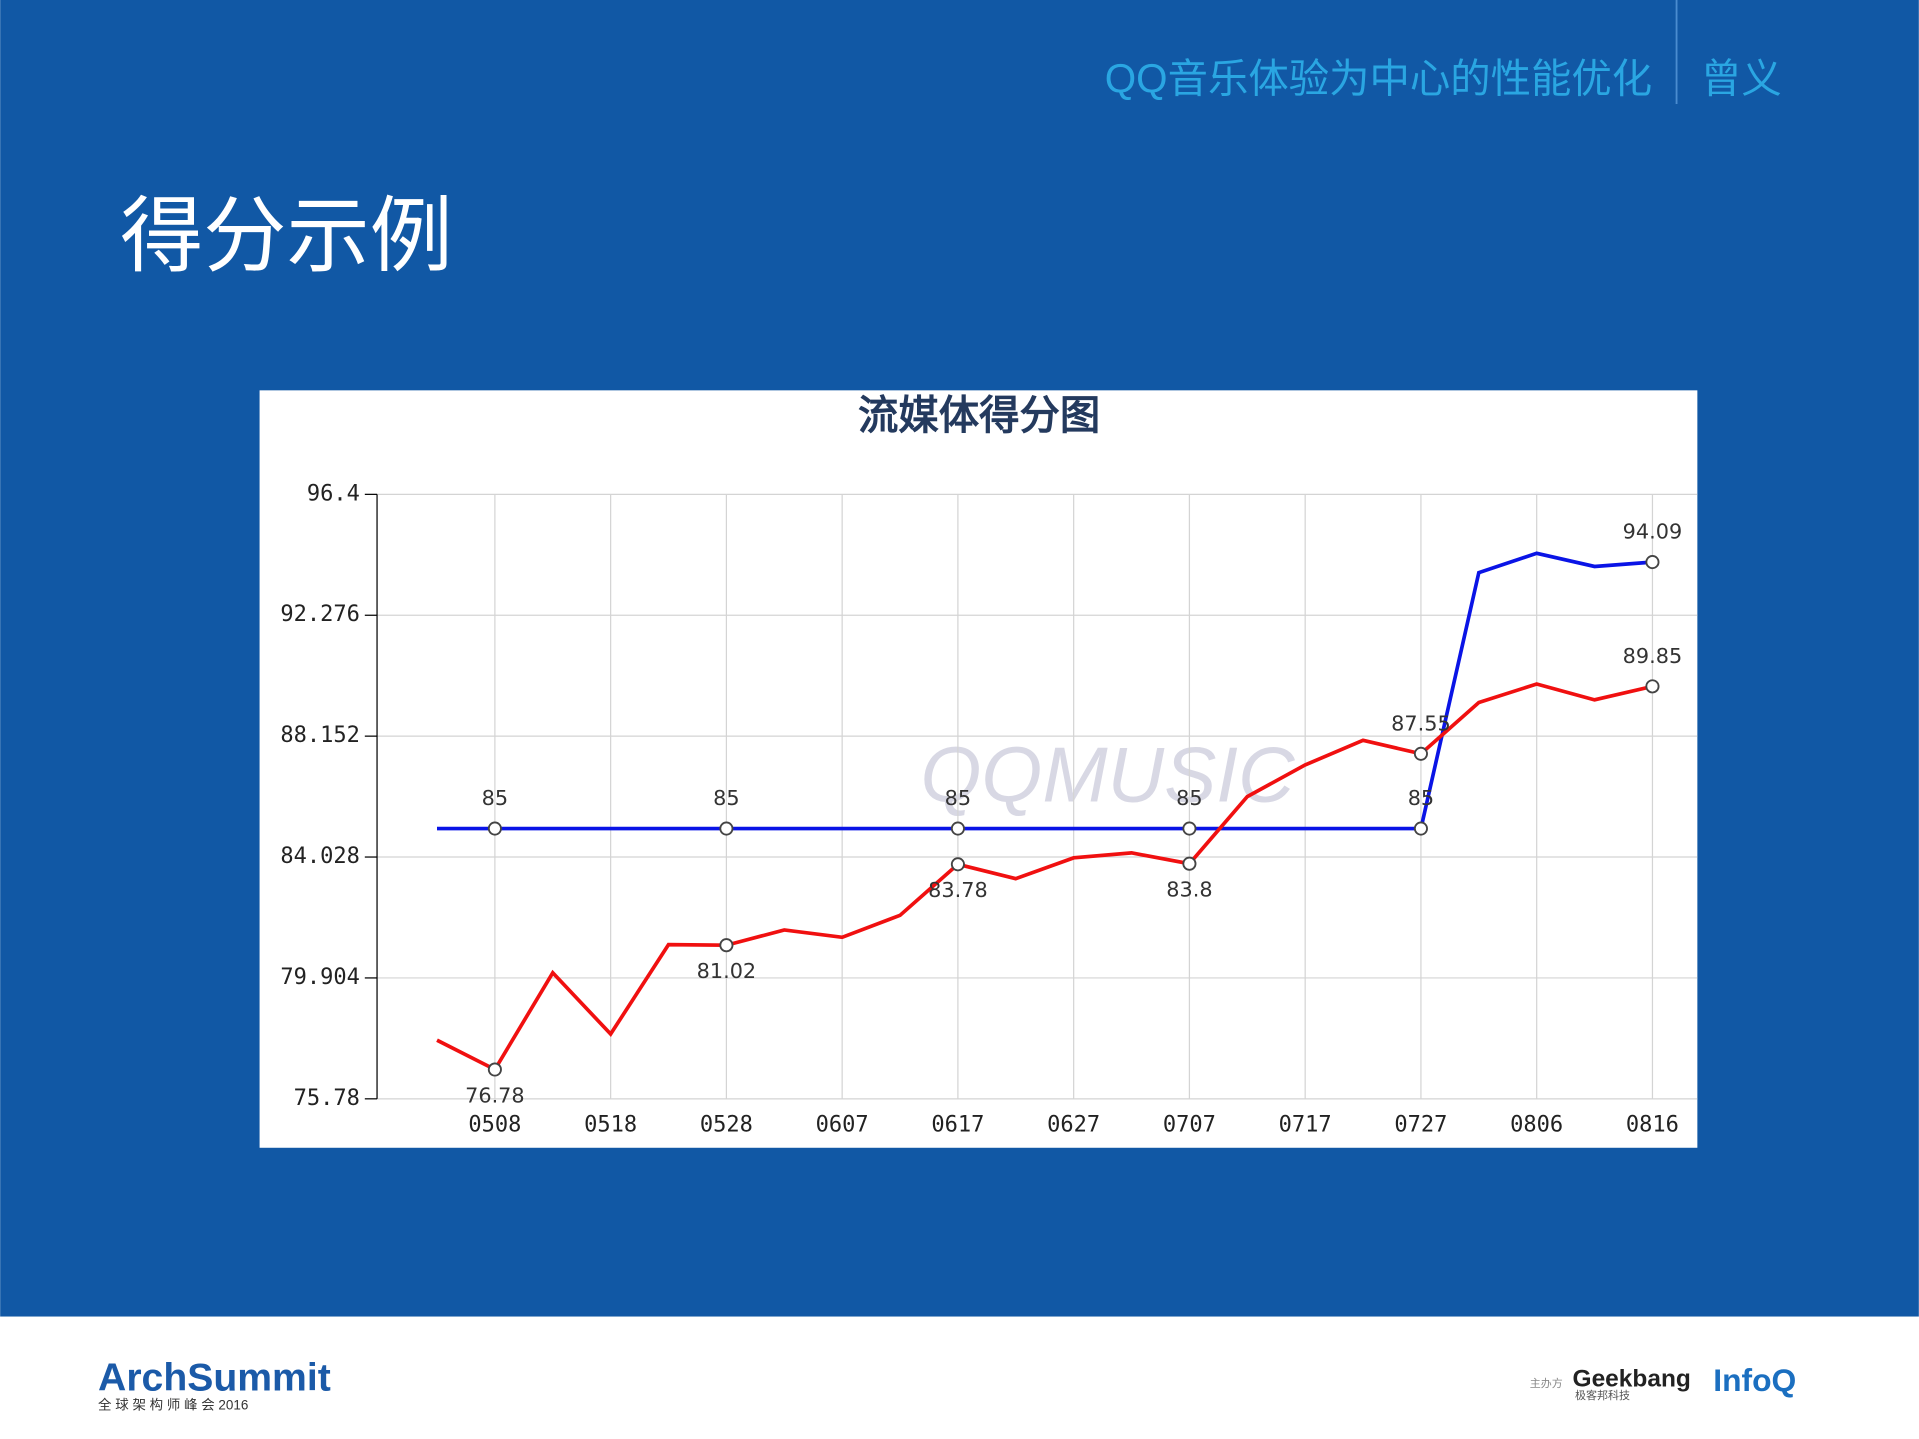 This screenshot has width=1919, height=1439. I want to click on data-label: 83.8, so click(1189, 890).